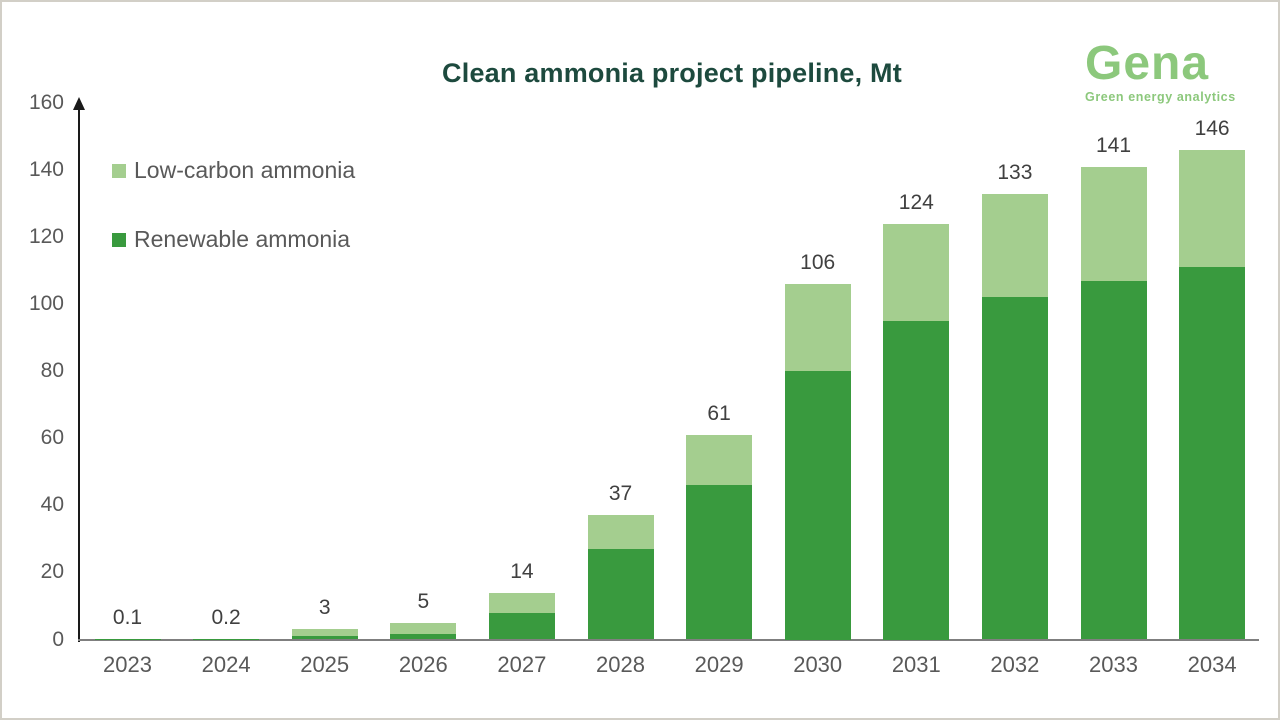 Image resolution: width=1280 pixels, height=720 pixels. Describe the element at coordinates (719, 562) in the screenshot. I see `bar-renewable-2029` at that location.